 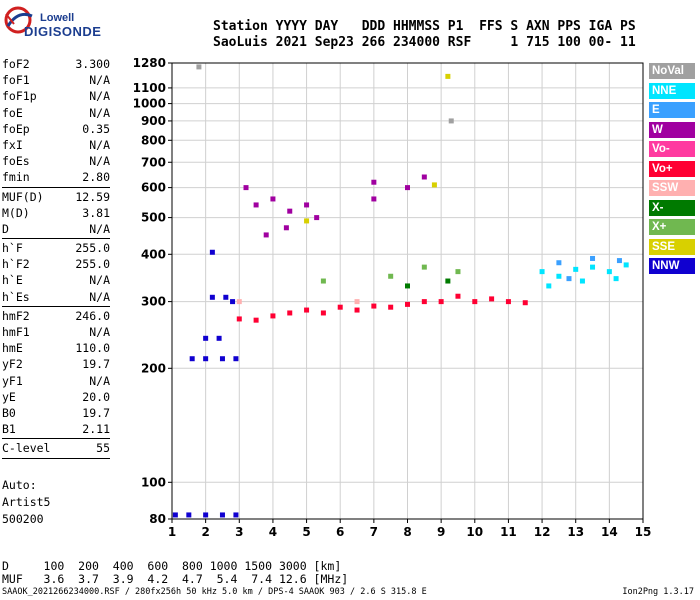 What do you see at coordinates (672, 246) in the screenshot?
I see `legend-item-sse: SSE` at bounding box center [672, 246].